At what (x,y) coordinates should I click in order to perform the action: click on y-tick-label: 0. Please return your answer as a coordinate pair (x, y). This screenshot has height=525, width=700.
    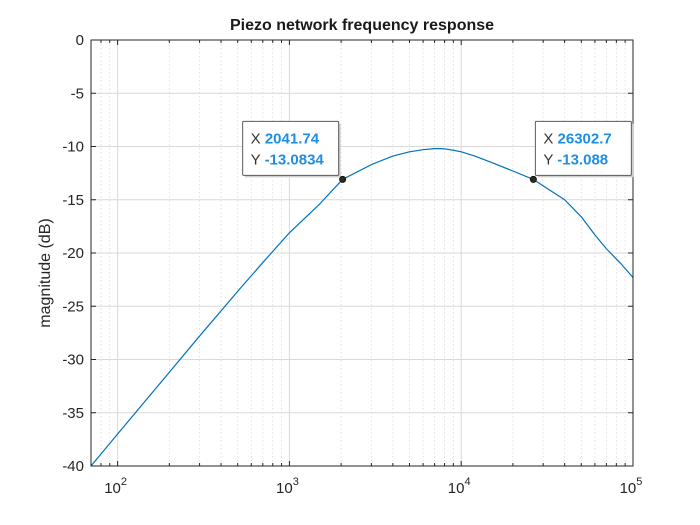
    Looking at the image, I should click on (80, 40).